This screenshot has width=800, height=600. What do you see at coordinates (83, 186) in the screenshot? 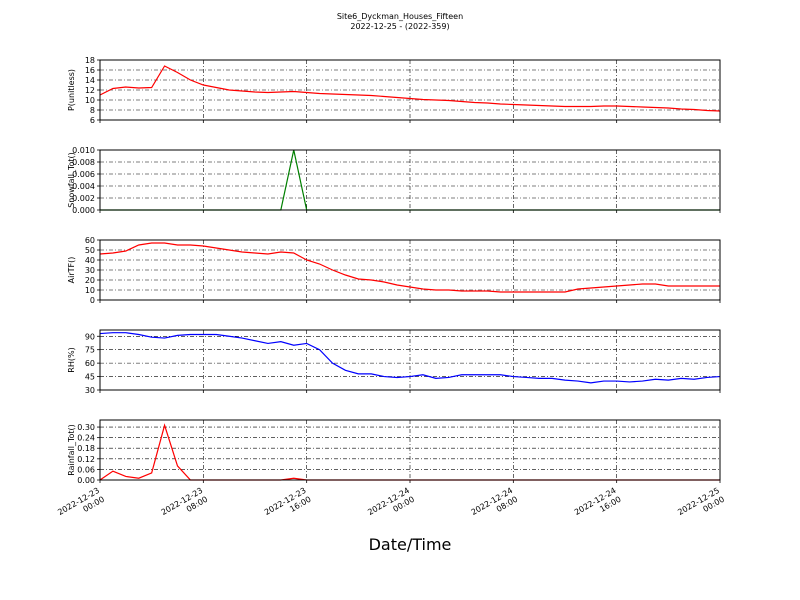
I see `y-tick-label: 0.004` at bounding box center [83, 186].